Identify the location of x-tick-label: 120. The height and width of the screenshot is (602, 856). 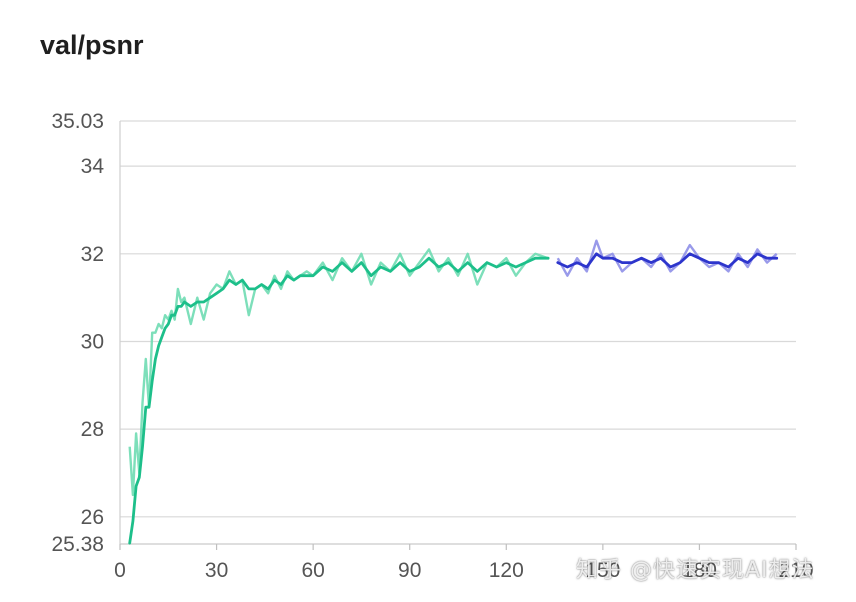
(506, 570).